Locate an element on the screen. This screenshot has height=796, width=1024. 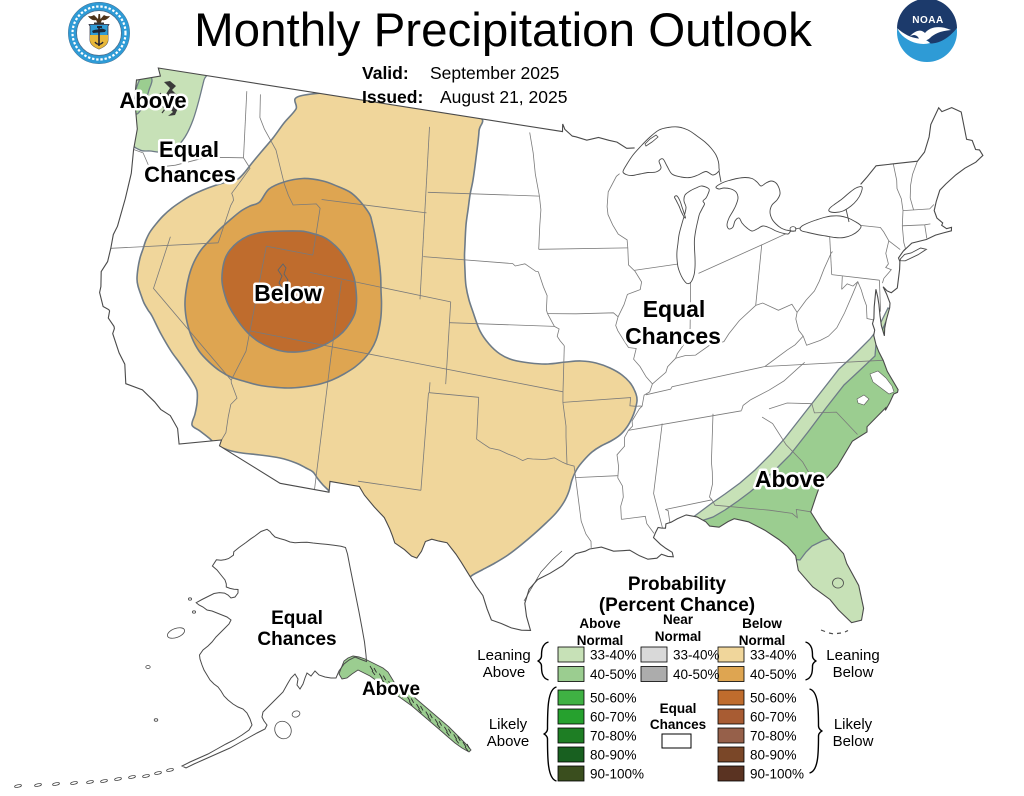
svg-text: Probability is located at coordinates (677, 584).